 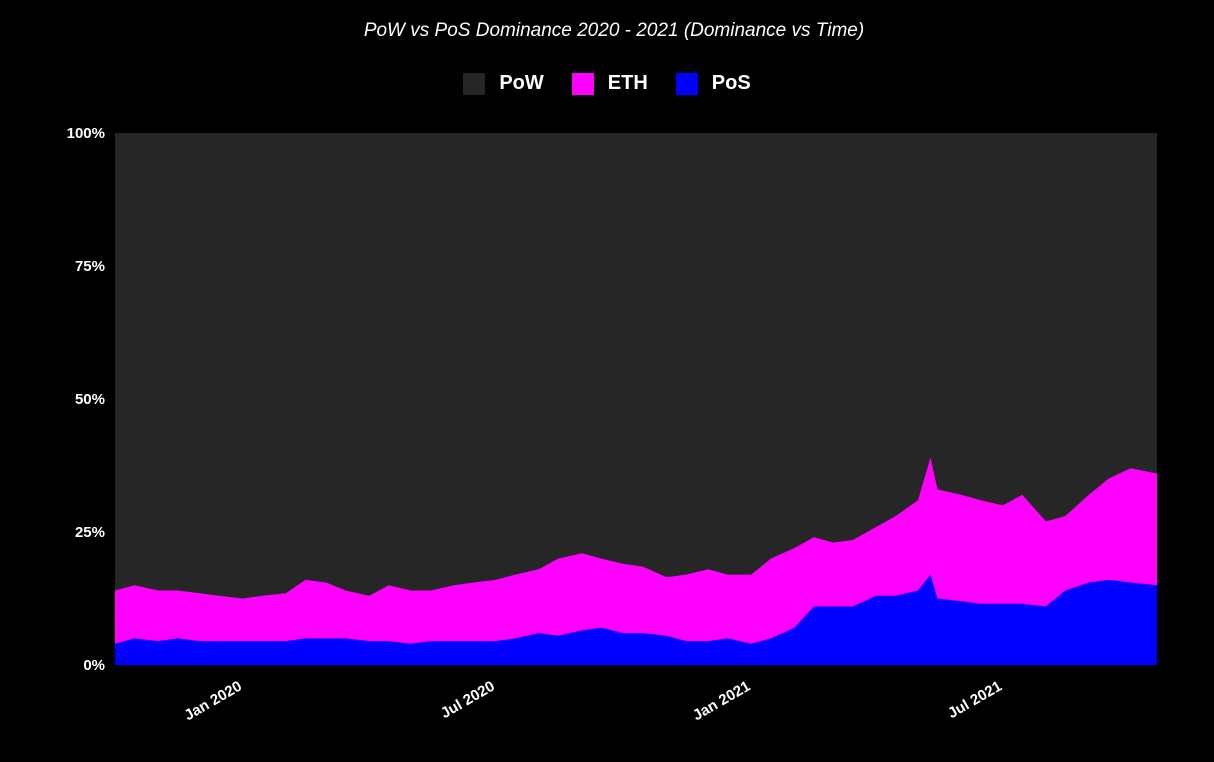 I want to click on legend-item-eth: ETH, so click(x=609, y=83).